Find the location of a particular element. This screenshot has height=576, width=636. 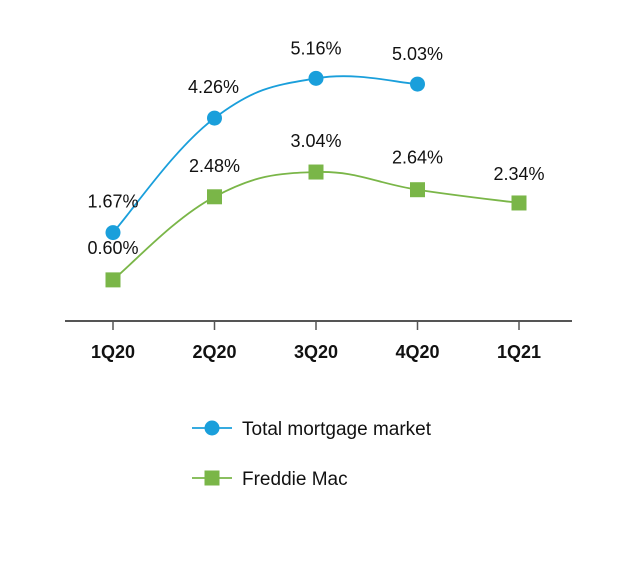

data-label-freddie-mac-2q20: 2.48% is located at coordinates (214, 166).